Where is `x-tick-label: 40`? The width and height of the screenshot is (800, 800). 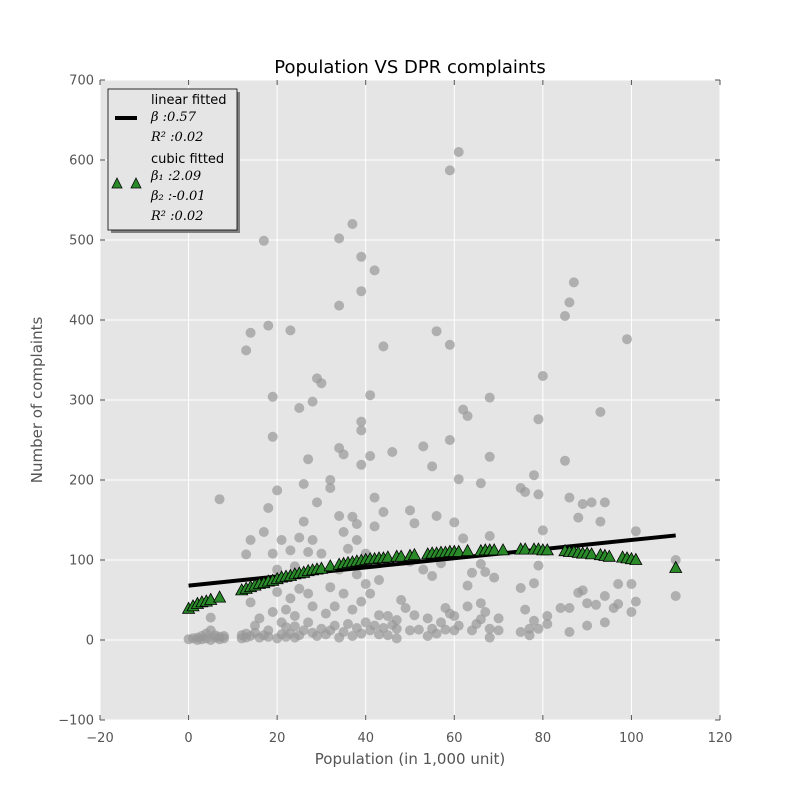
x-tick-label: 40 is located at coordinates (365, 738).